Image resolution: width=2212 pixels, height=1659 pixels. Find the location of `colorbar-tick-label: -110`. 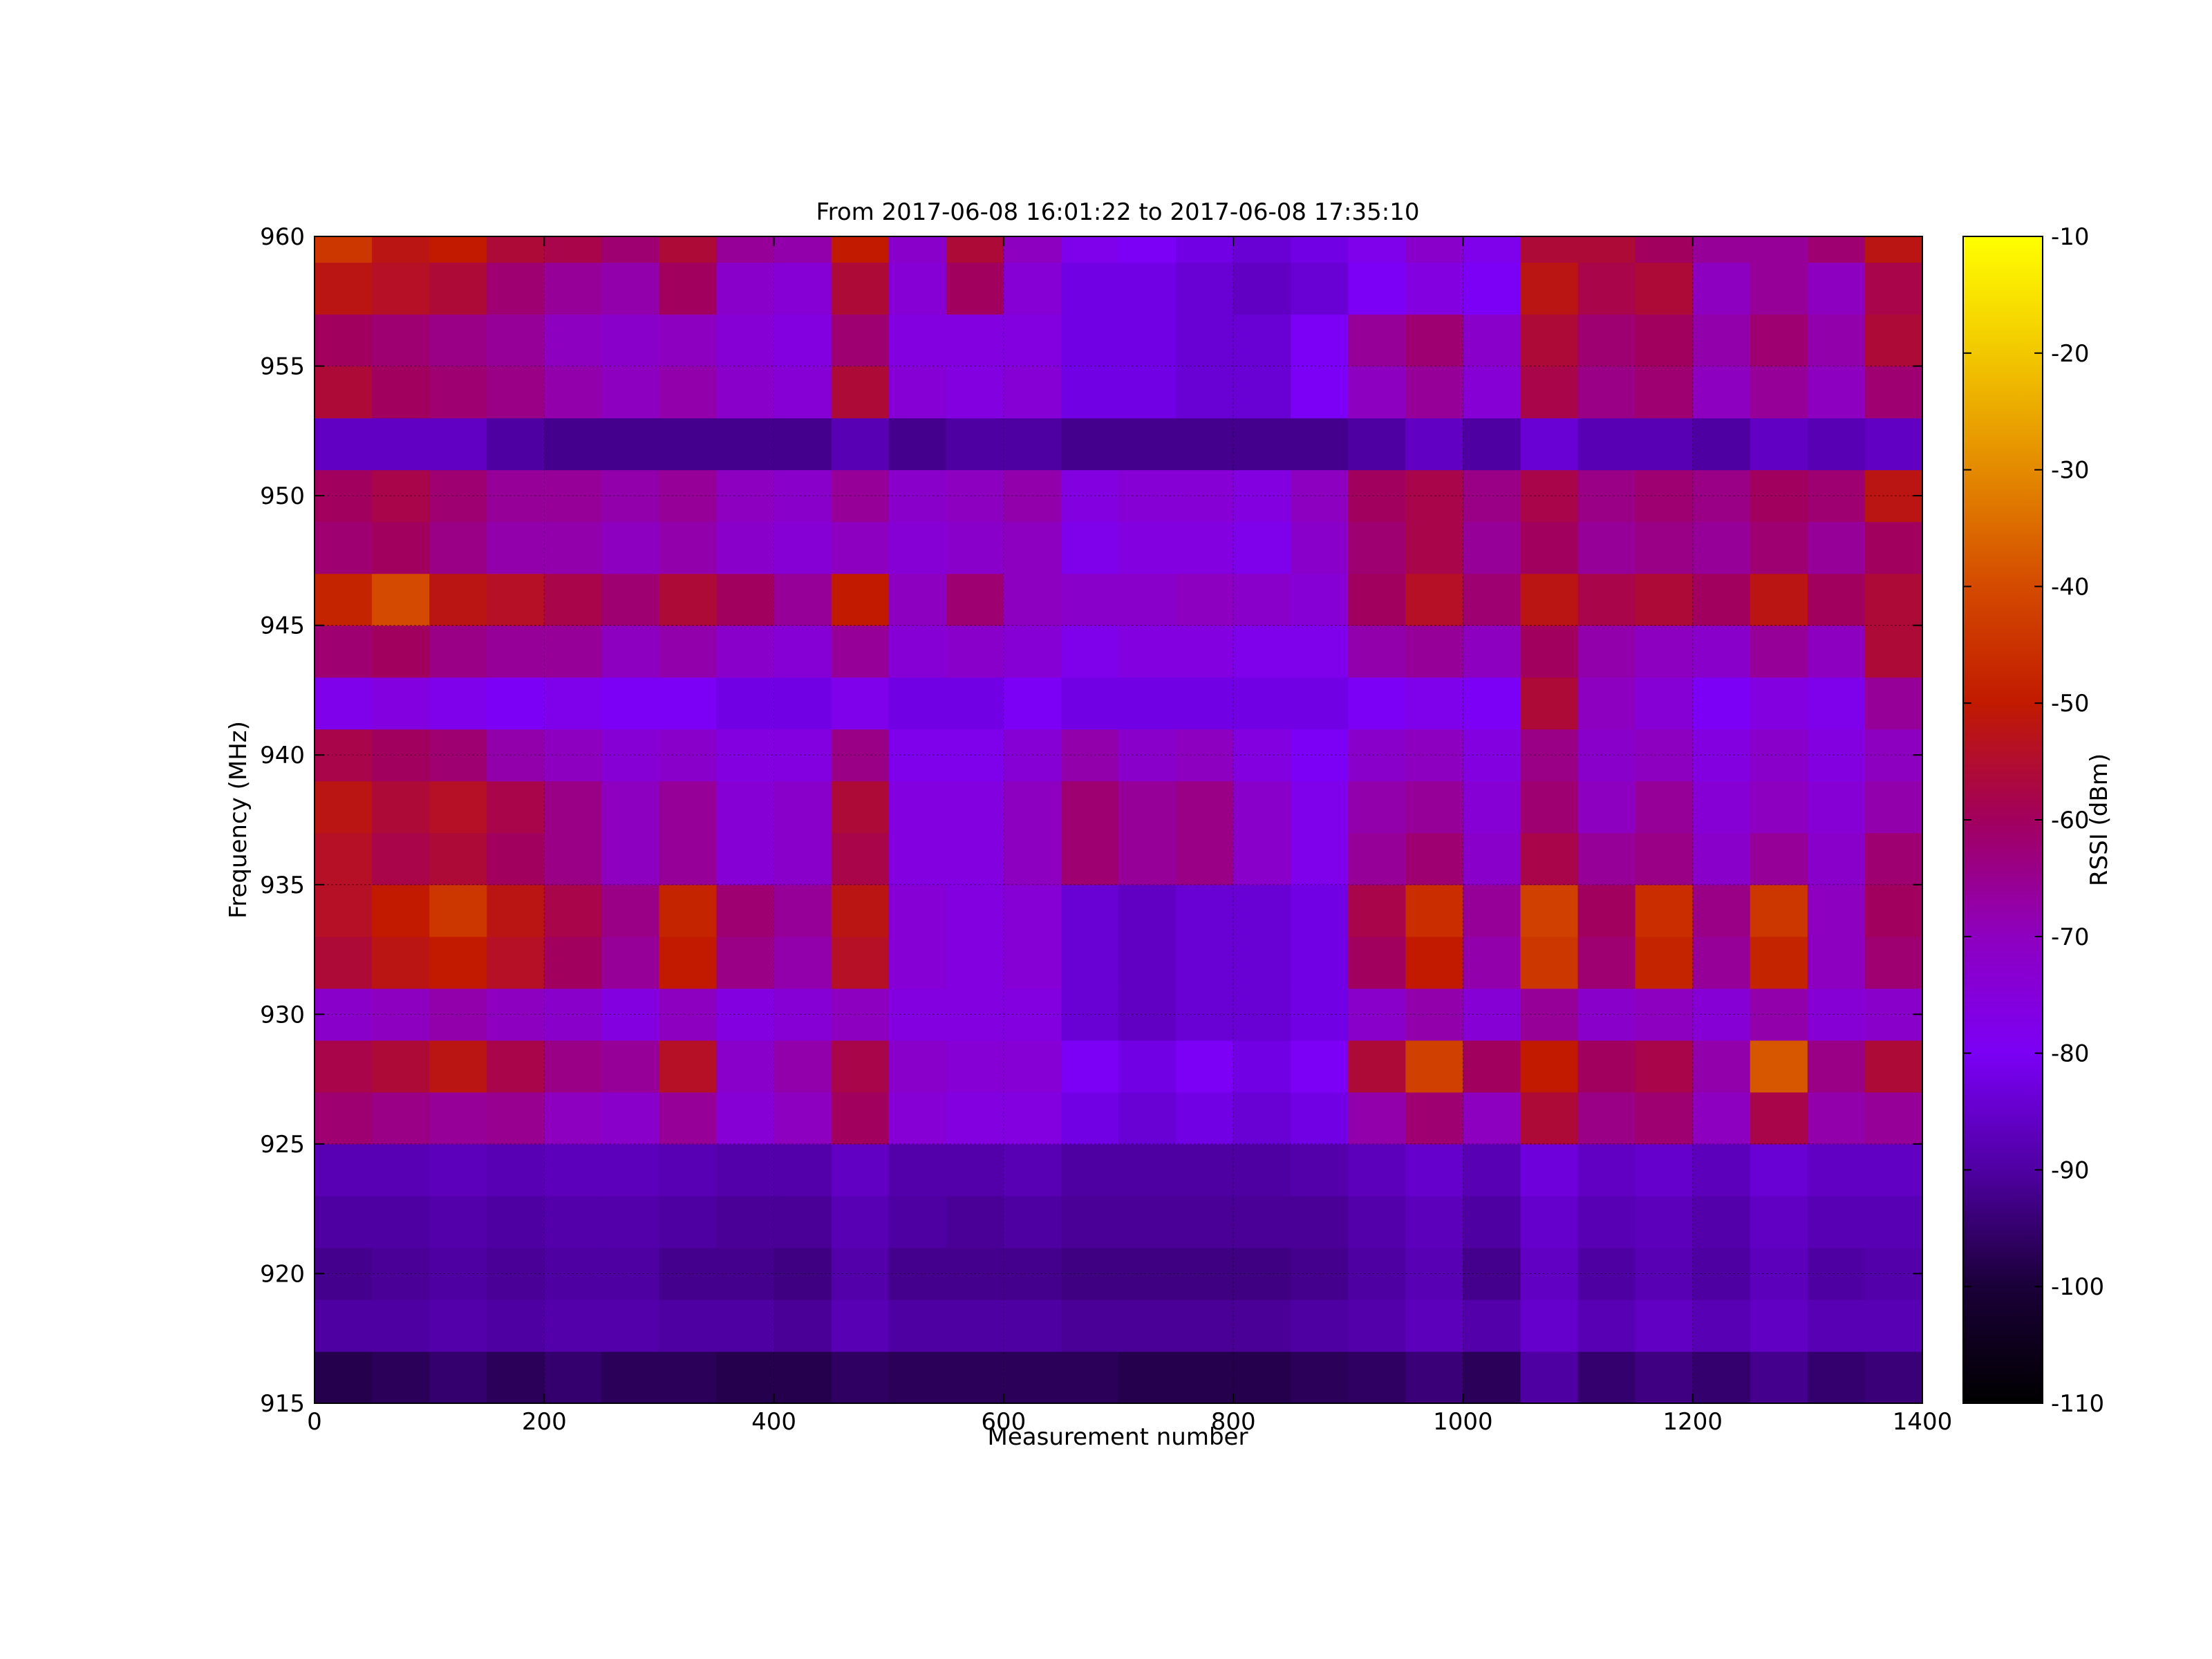

colorbar-tick-label: -110 is located at coordinates (2077, 1404).